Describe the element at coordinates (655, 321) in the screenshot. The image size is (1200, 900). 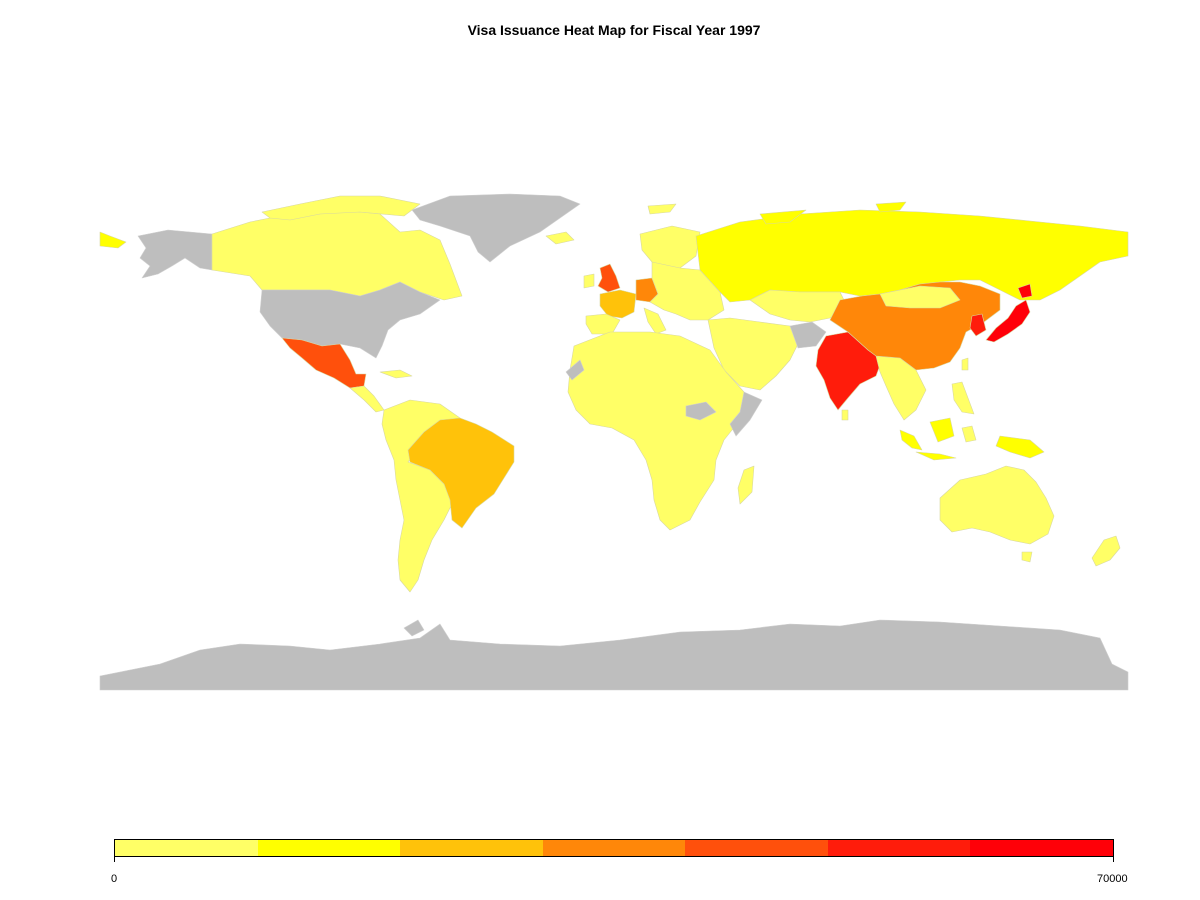
I see `region-italy` at that location.